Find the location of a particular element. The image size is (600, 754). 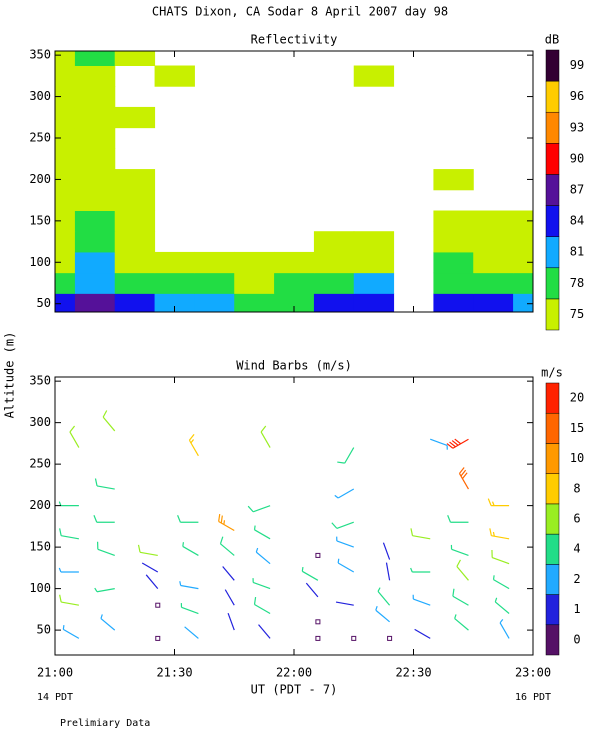

colorbar-label: 2 is located at coordinates (576, 579).